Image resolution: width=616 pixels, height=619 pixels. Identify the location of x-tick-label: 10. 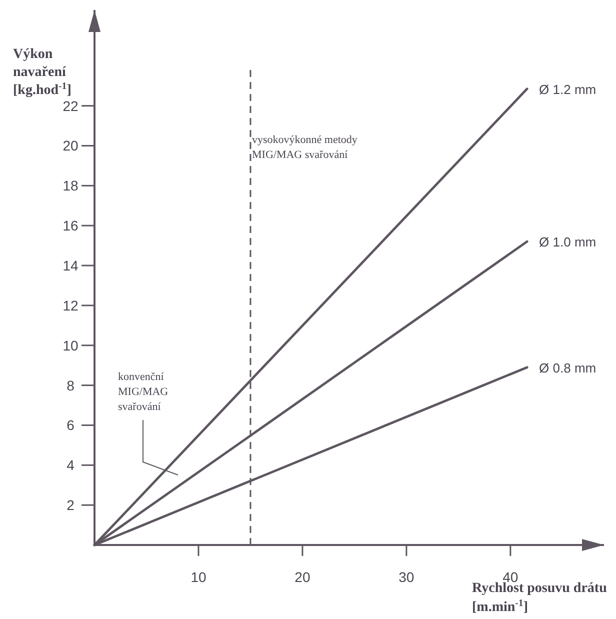
(198, 577).